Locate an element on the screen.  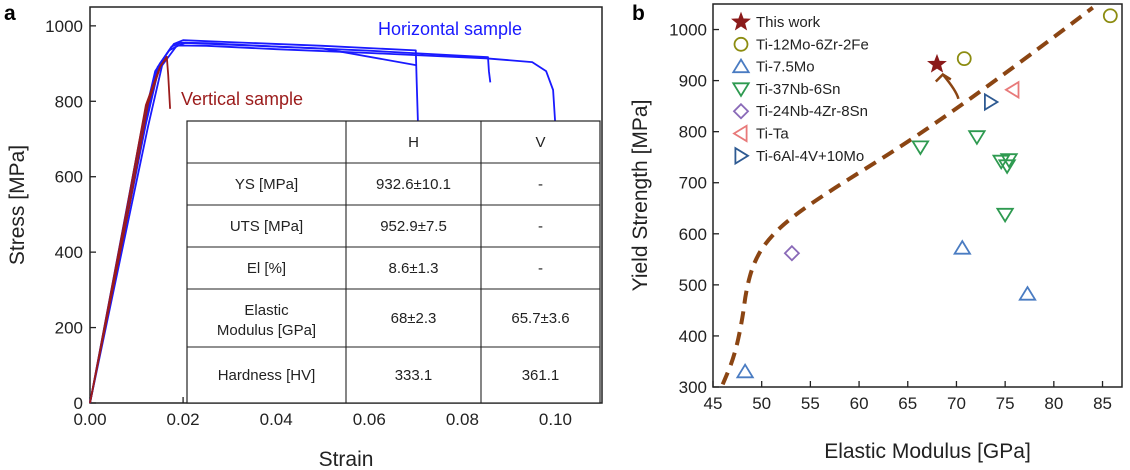
legend-marker-star is located at coordinates (741, 21).